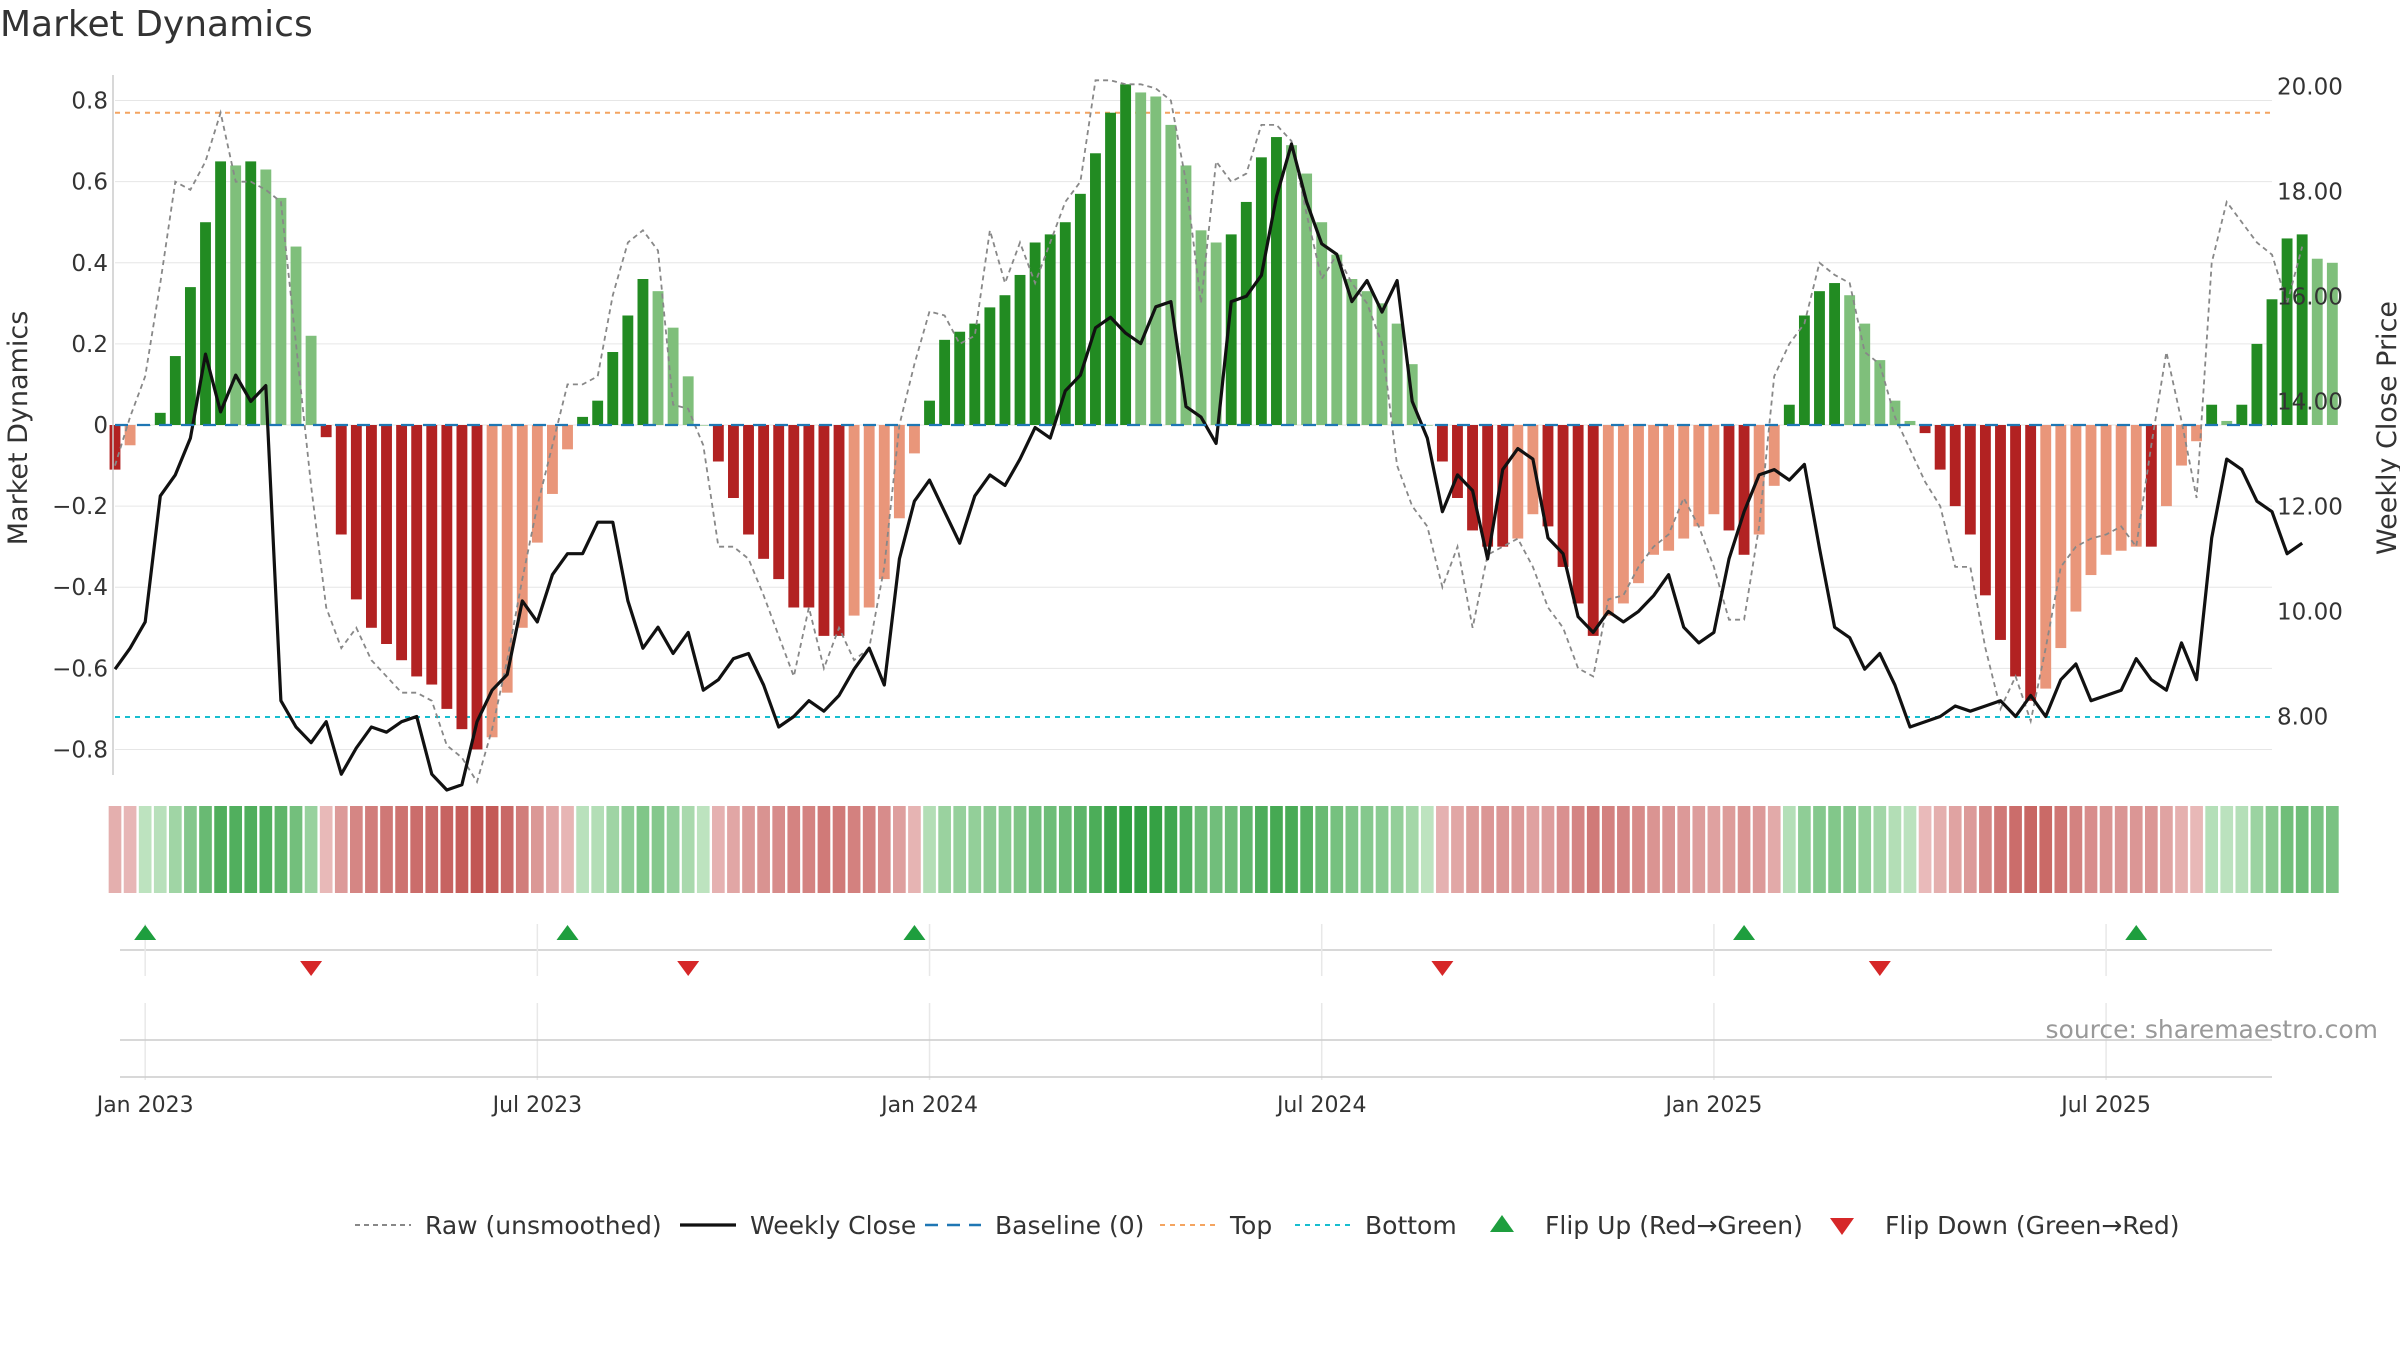  I want to click on flip-up-marker, so click(567, 932).